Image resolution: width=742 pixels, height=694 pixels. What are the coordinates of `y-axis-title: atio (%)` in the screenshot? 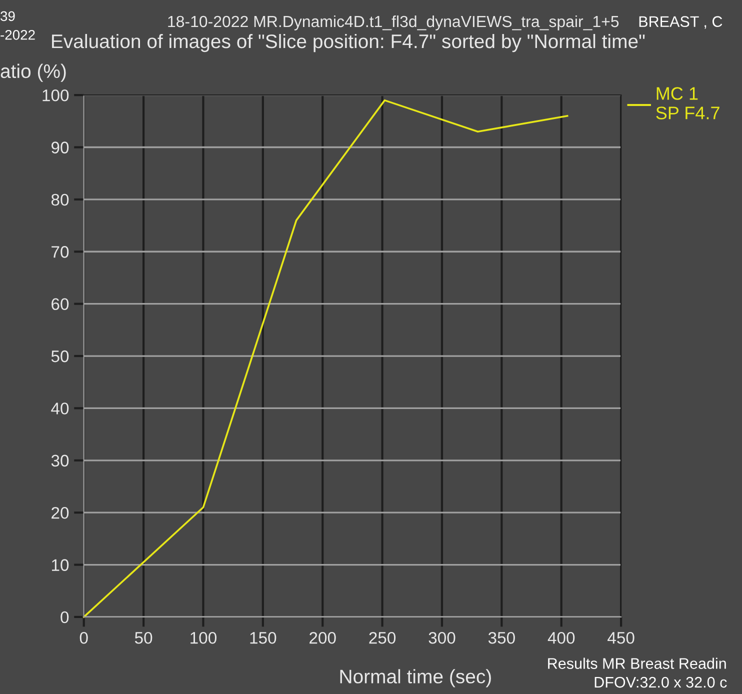 It's located at (33, 73).